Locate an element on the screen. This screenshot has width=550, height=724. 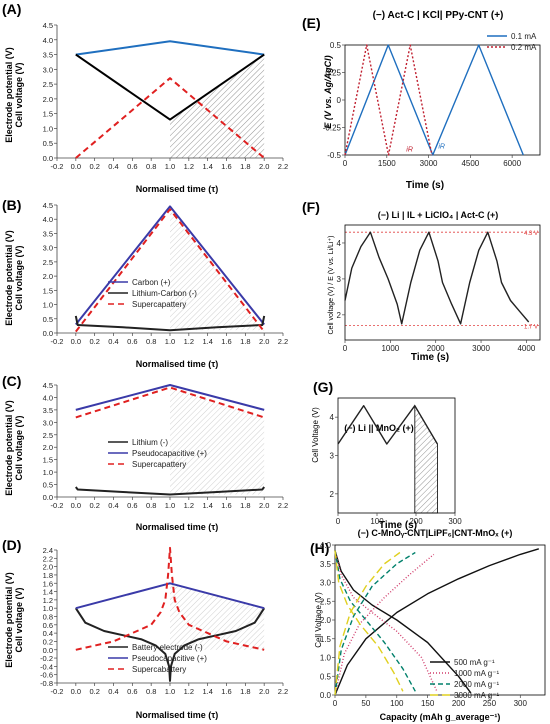
y-tick-label: 2.5 is located at coordinates (48, 262).